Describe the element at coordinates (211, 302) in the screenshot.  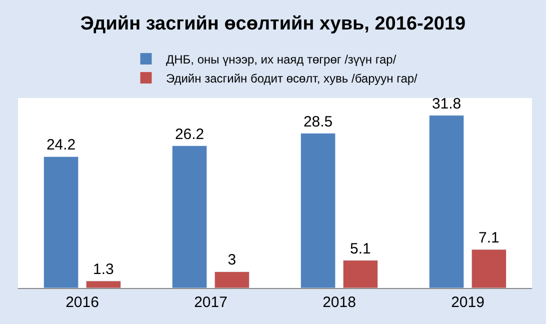
I see `x-tick-label: 2017` at that location.